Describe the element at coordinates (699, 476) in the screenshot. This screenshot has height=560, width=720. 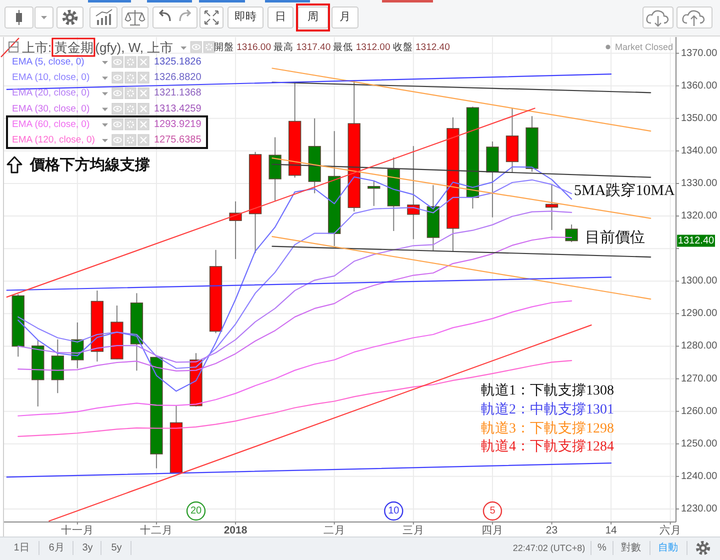
I see `y-tick-label: 1240.00` at that location.